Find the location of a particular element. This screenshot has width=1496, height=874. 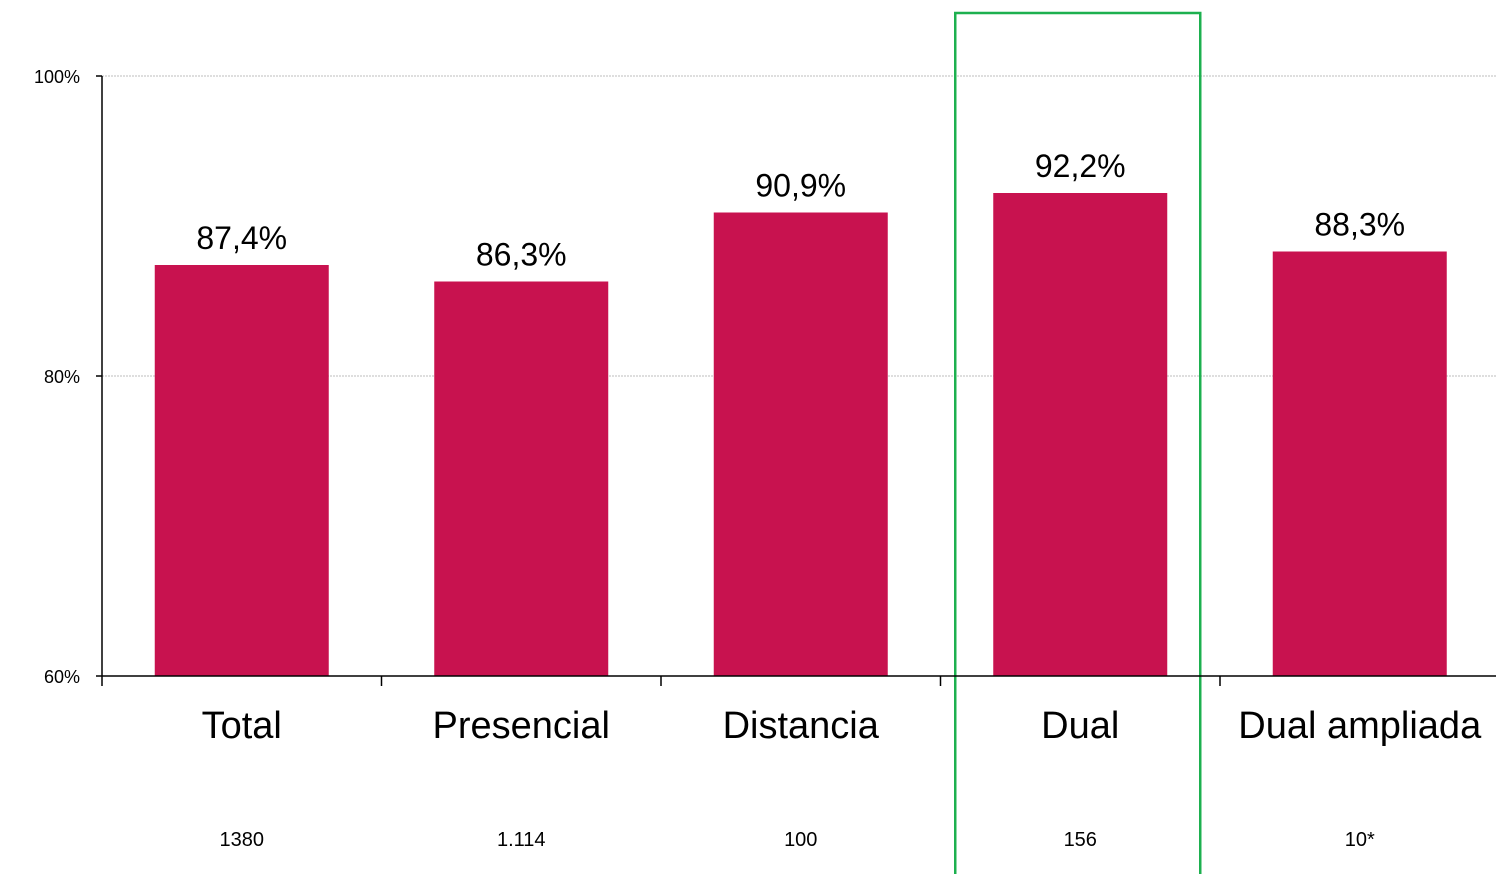

bar-dual is located at coordinates (1080, 434).